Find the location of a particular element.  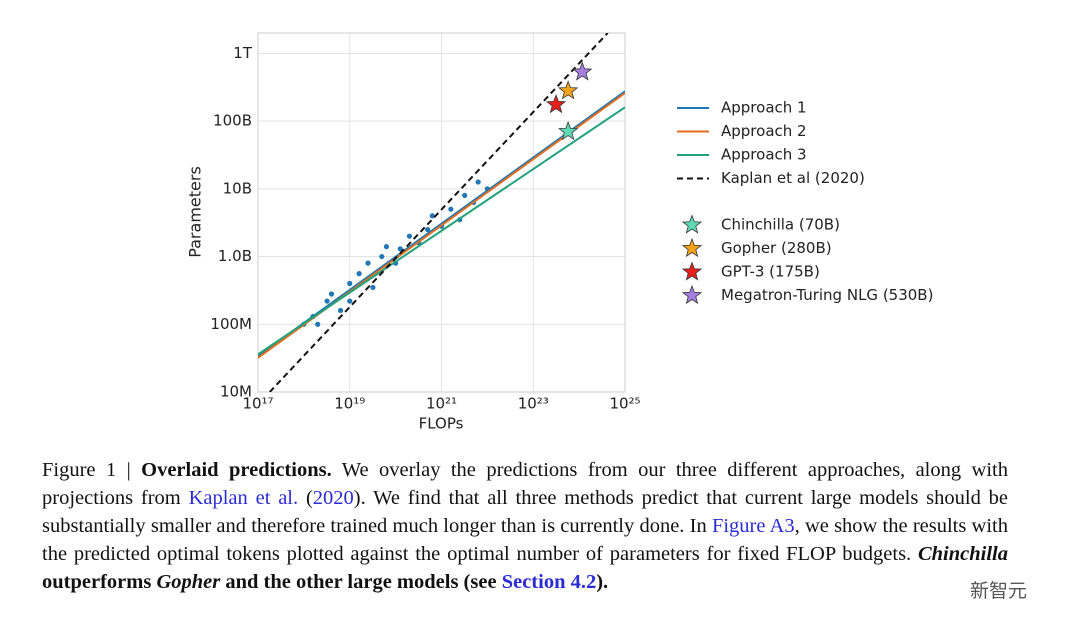

legend-label: GPT-3 (175B) is located at coordinates (770, 272).